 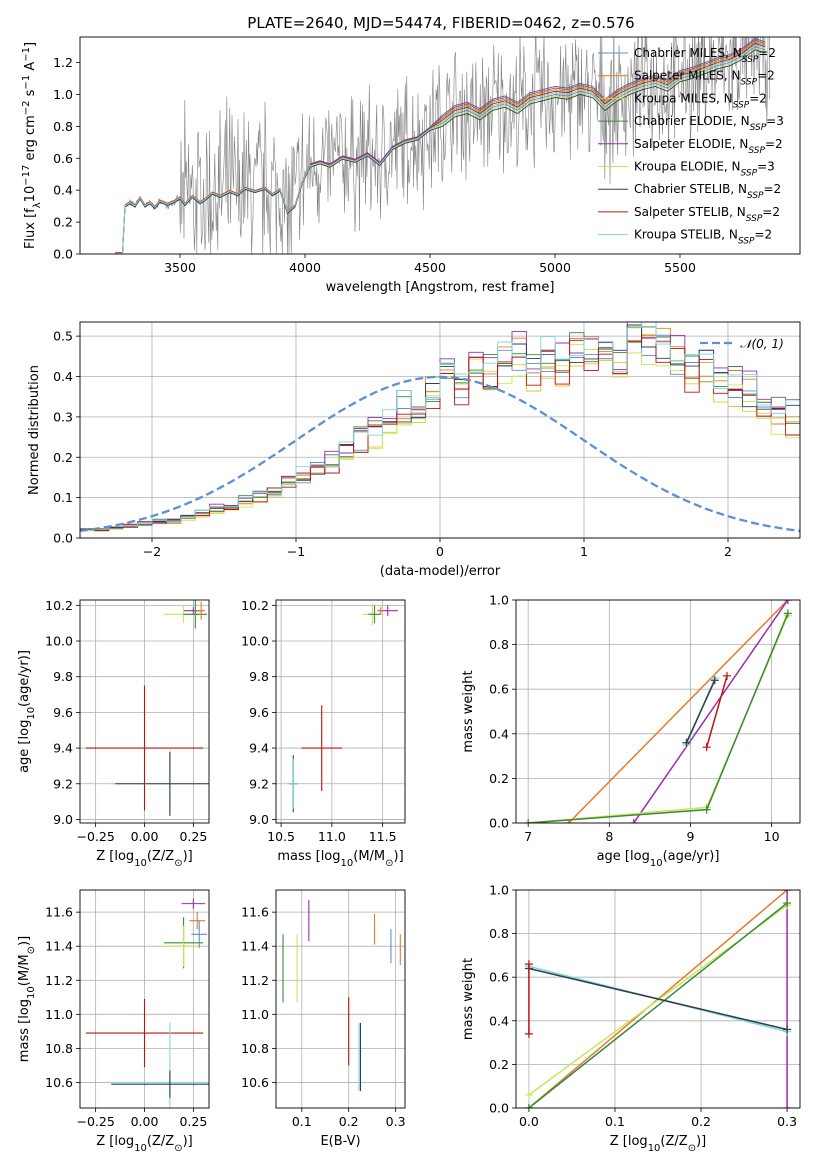 I want to click on y-tick-label: 10.8, so click(x=255, y=1048).